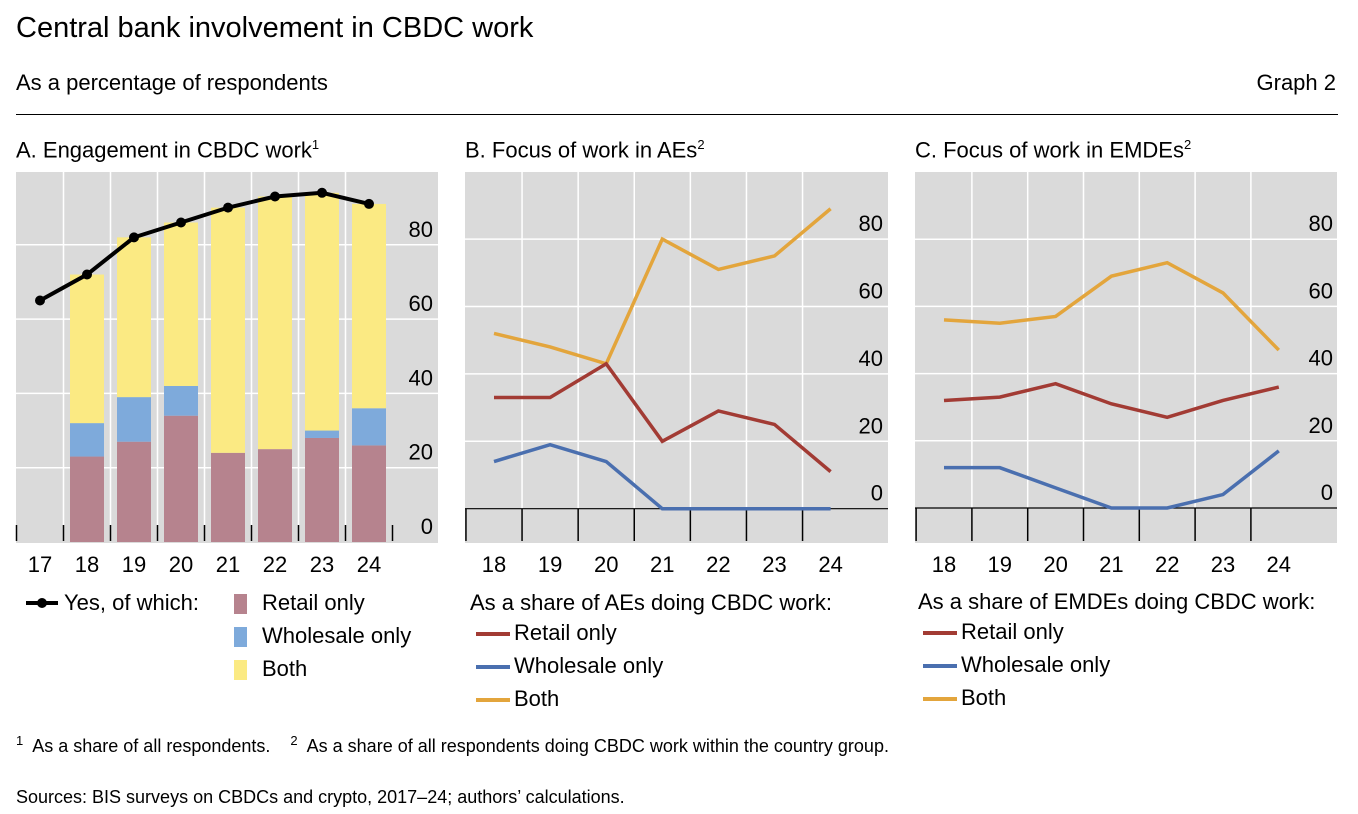 Image resolution: width=1358 pixels, height=814 pixels. Describe the element at coordinates (1296, 82) in the screenshot. I see `graph-number: Graph 2` at that location.